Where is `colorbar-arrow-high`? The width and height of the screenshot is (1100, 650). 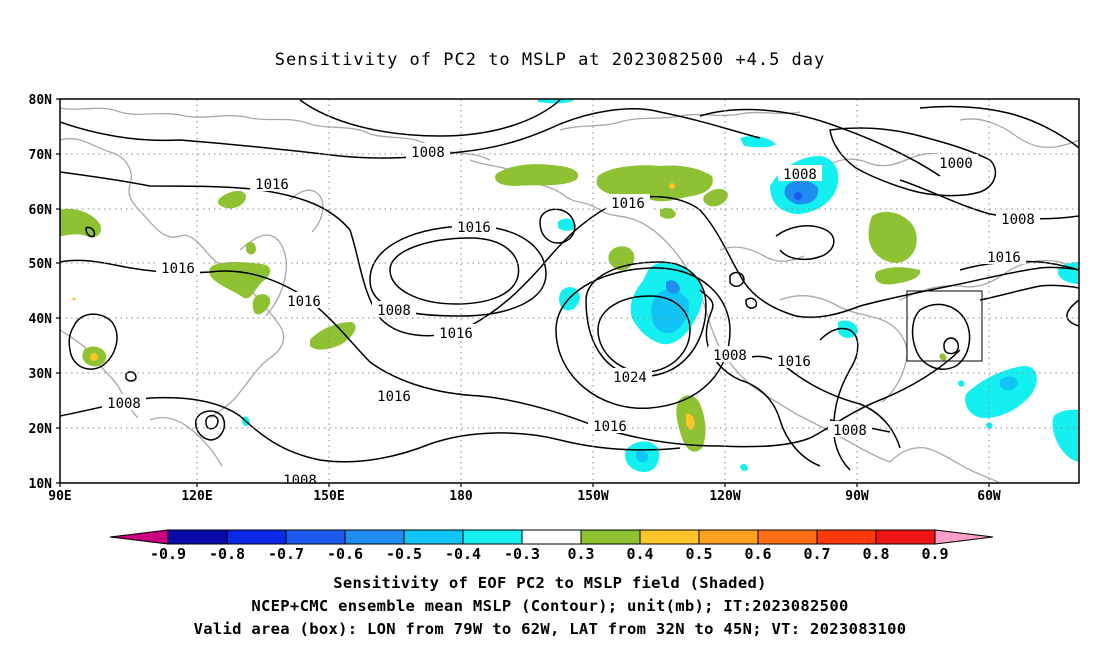
colorbar-arrow-high is located at coordinates (964, 537).